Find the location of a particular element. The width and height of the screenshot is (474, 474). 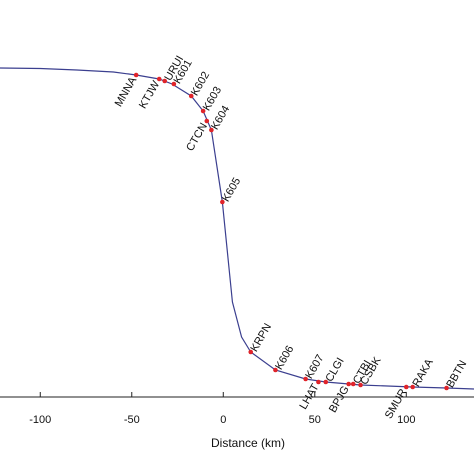

x-tick-label: 100 is located at coordinates (406, 420).